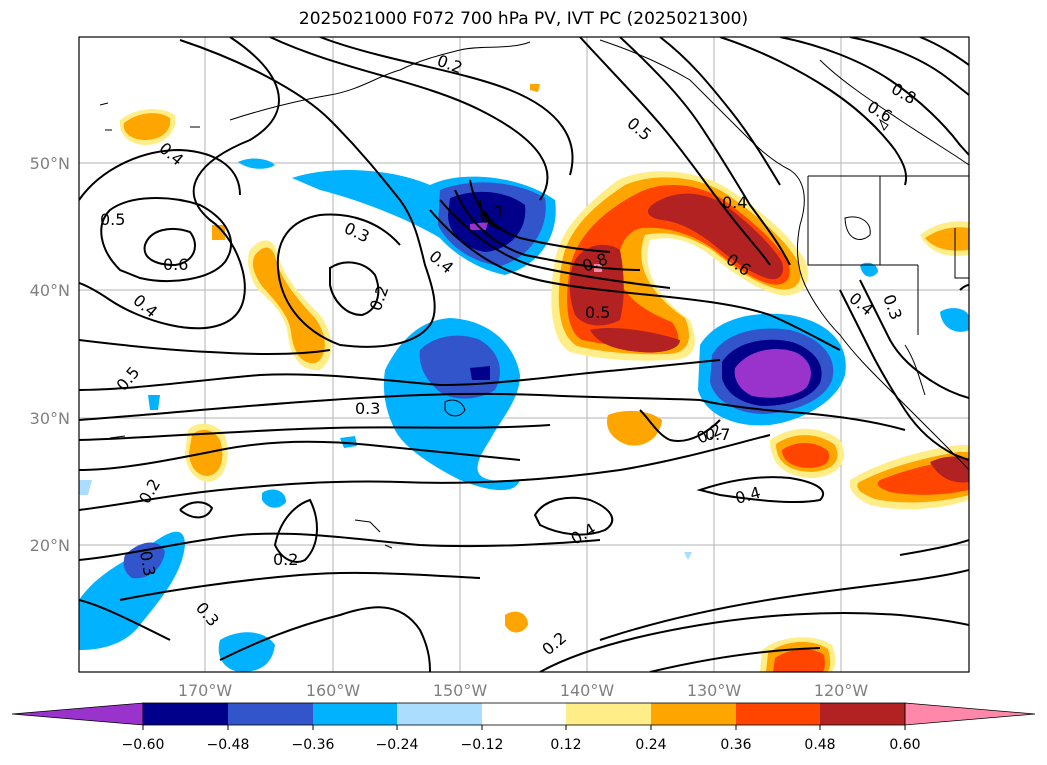 The height and width of the screenshot is (765, 1047). Describe the element at coordinates (819, 745) in the screenshot. I see `colorbar-tick-label: 0.48` at that location.